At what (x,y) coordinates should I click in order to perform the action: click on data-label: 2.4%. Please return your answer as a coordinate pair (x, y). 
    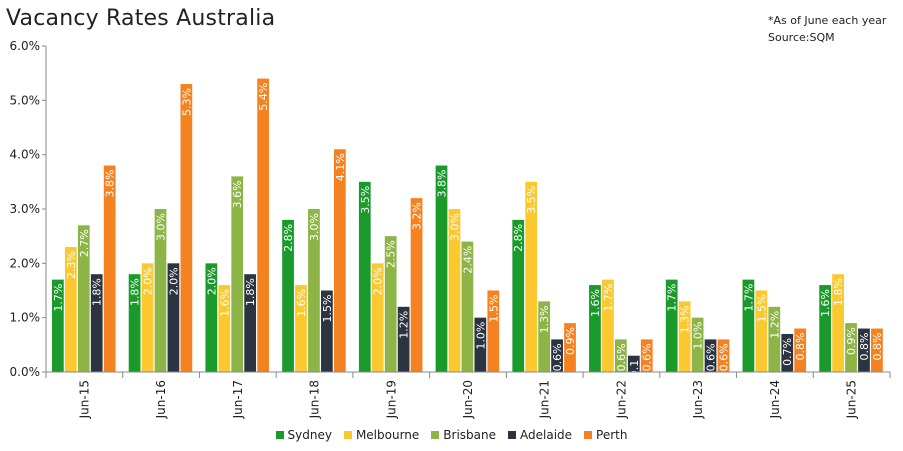
    Looking at the image, I should click on (467, 260).